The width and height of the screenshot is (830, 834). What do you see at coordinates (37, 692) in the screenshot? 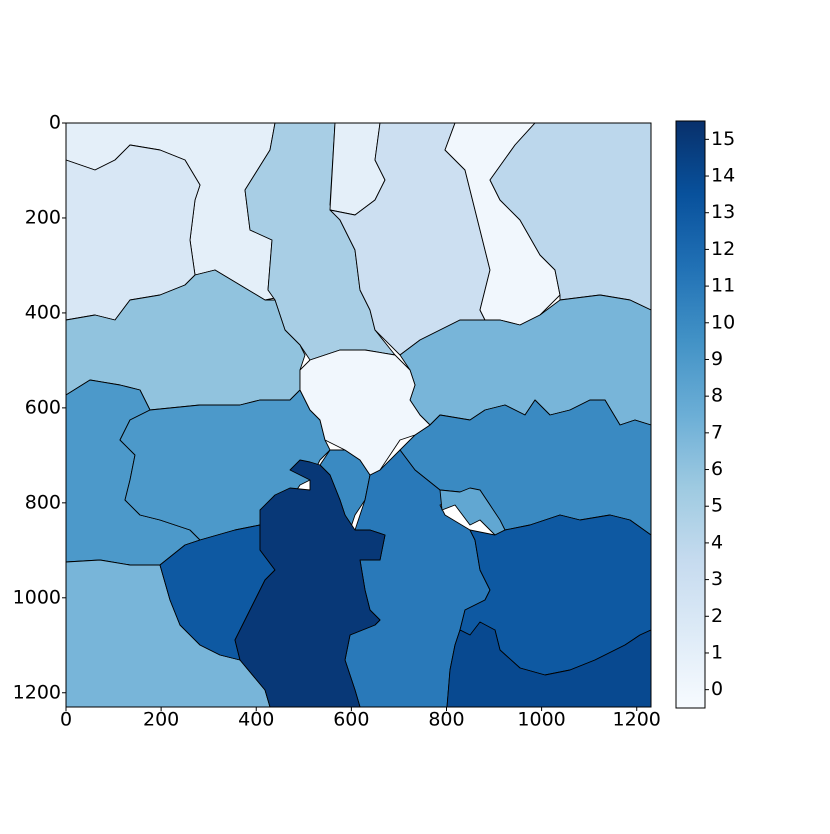
I see `y-tick-label: 1200` at bounding box center [37, 692].